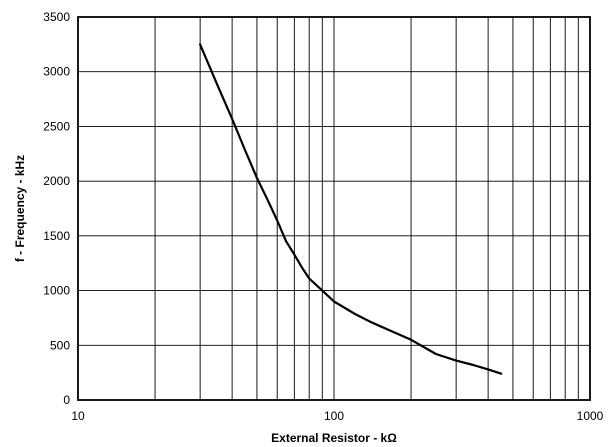 This screenshot has height=447, width=608. Describe the element at coordinates (56, 236) in the screenshot. I see `y-tick-label: 1500` at that location.